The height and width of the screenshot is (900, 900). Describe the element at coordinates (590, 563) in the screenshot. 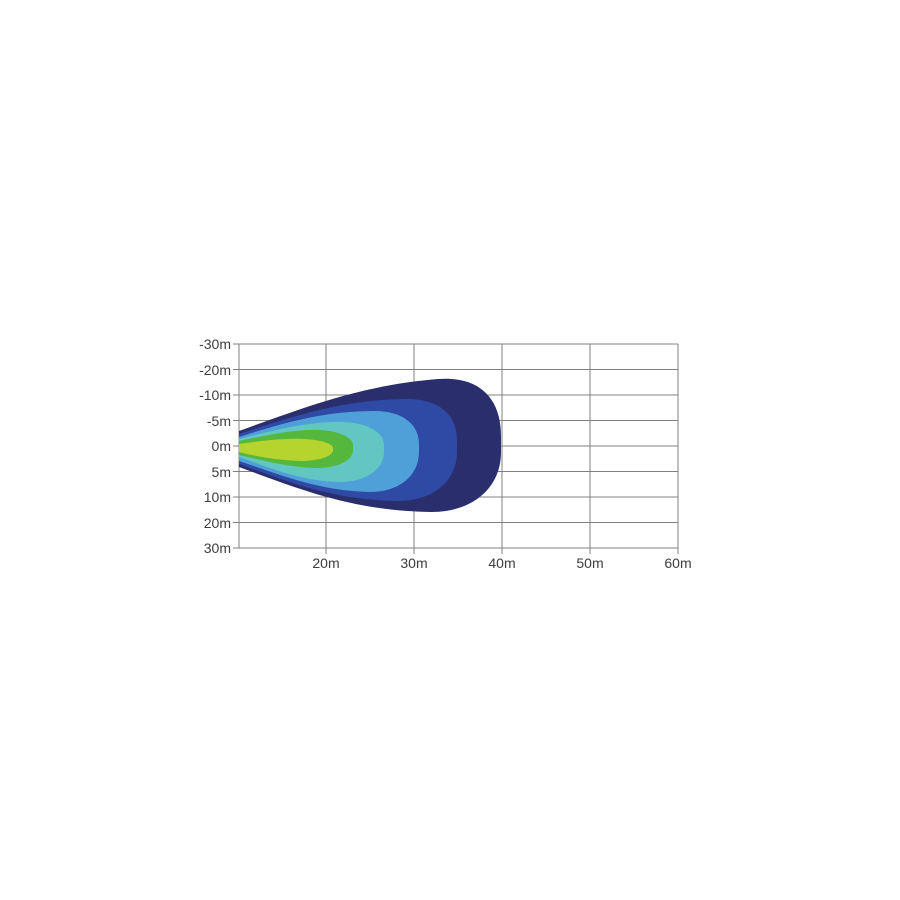

I see `x-tick-label-3: 50m` at that location.